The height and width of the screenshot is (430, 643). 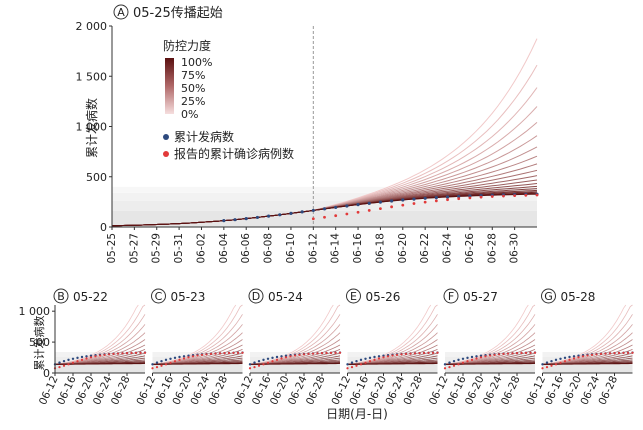 I want to click on panel-letter-circle, so click(x=451, y=296).